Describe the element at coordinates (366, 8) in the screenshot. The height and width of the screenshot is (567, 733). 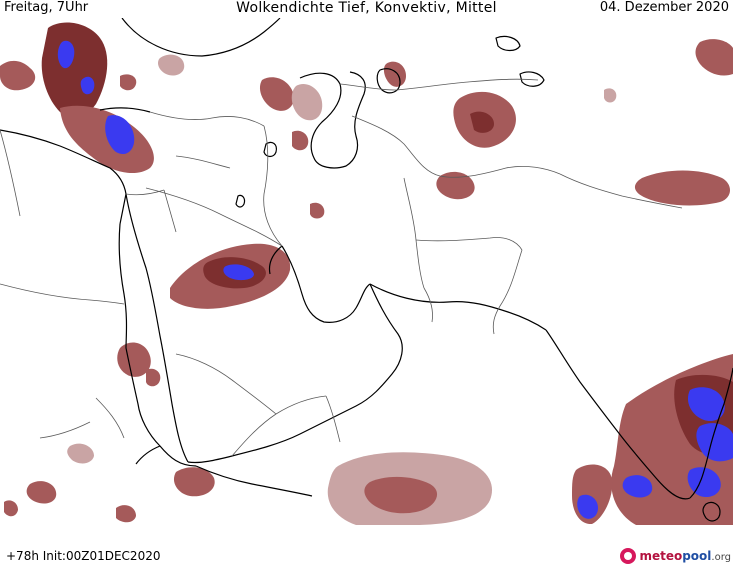
I see `map-title: Wolkendichte Tief, Konvektiv, Mittel` at that location.